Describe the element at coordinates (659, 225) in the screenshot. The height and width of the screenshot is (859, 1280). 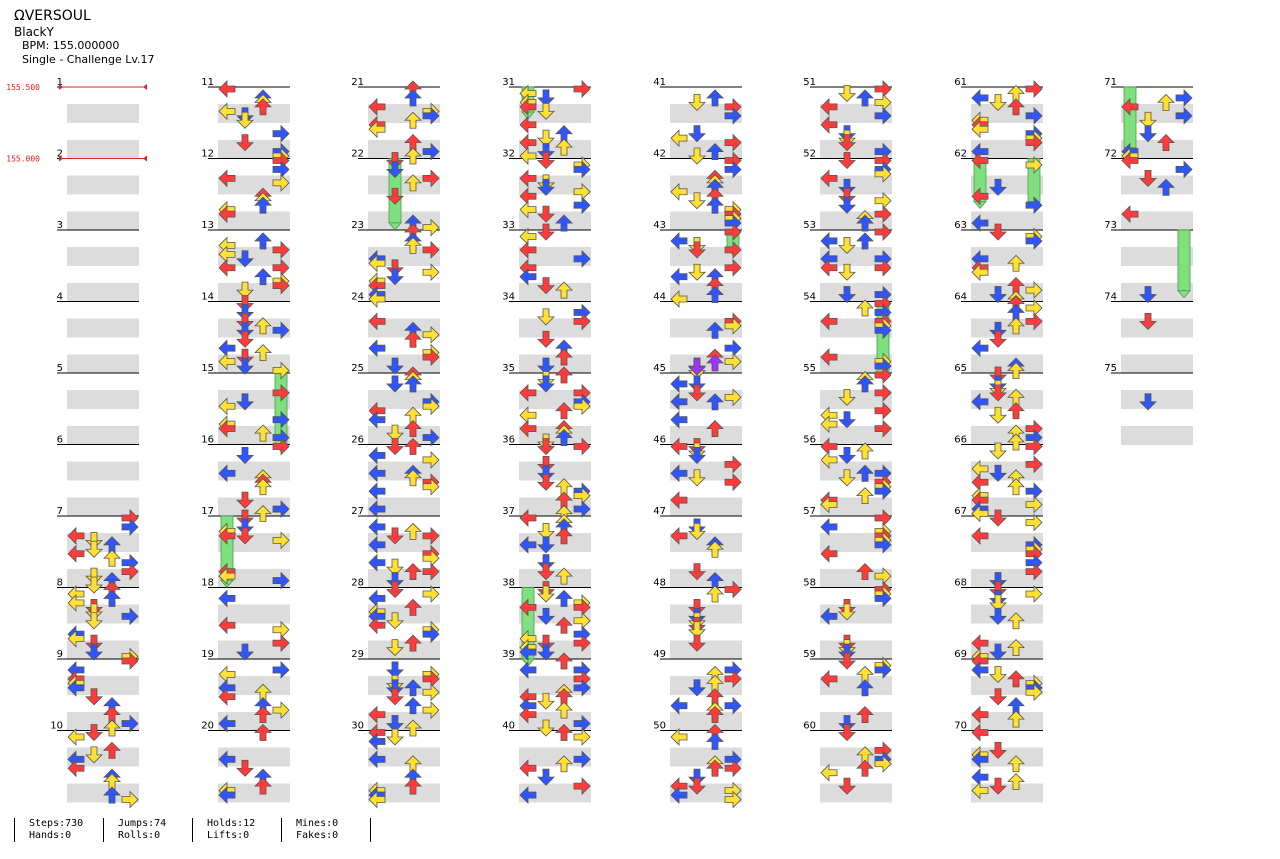
I see `measure-number: 43` at that location.